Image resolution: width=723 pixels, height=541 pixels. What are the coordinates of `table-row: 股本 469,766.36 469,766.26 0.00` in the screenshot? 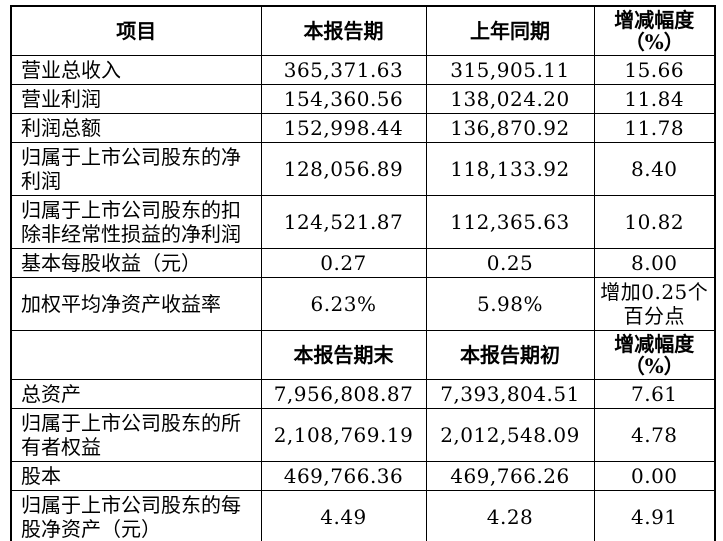 It's located at (363, 476).